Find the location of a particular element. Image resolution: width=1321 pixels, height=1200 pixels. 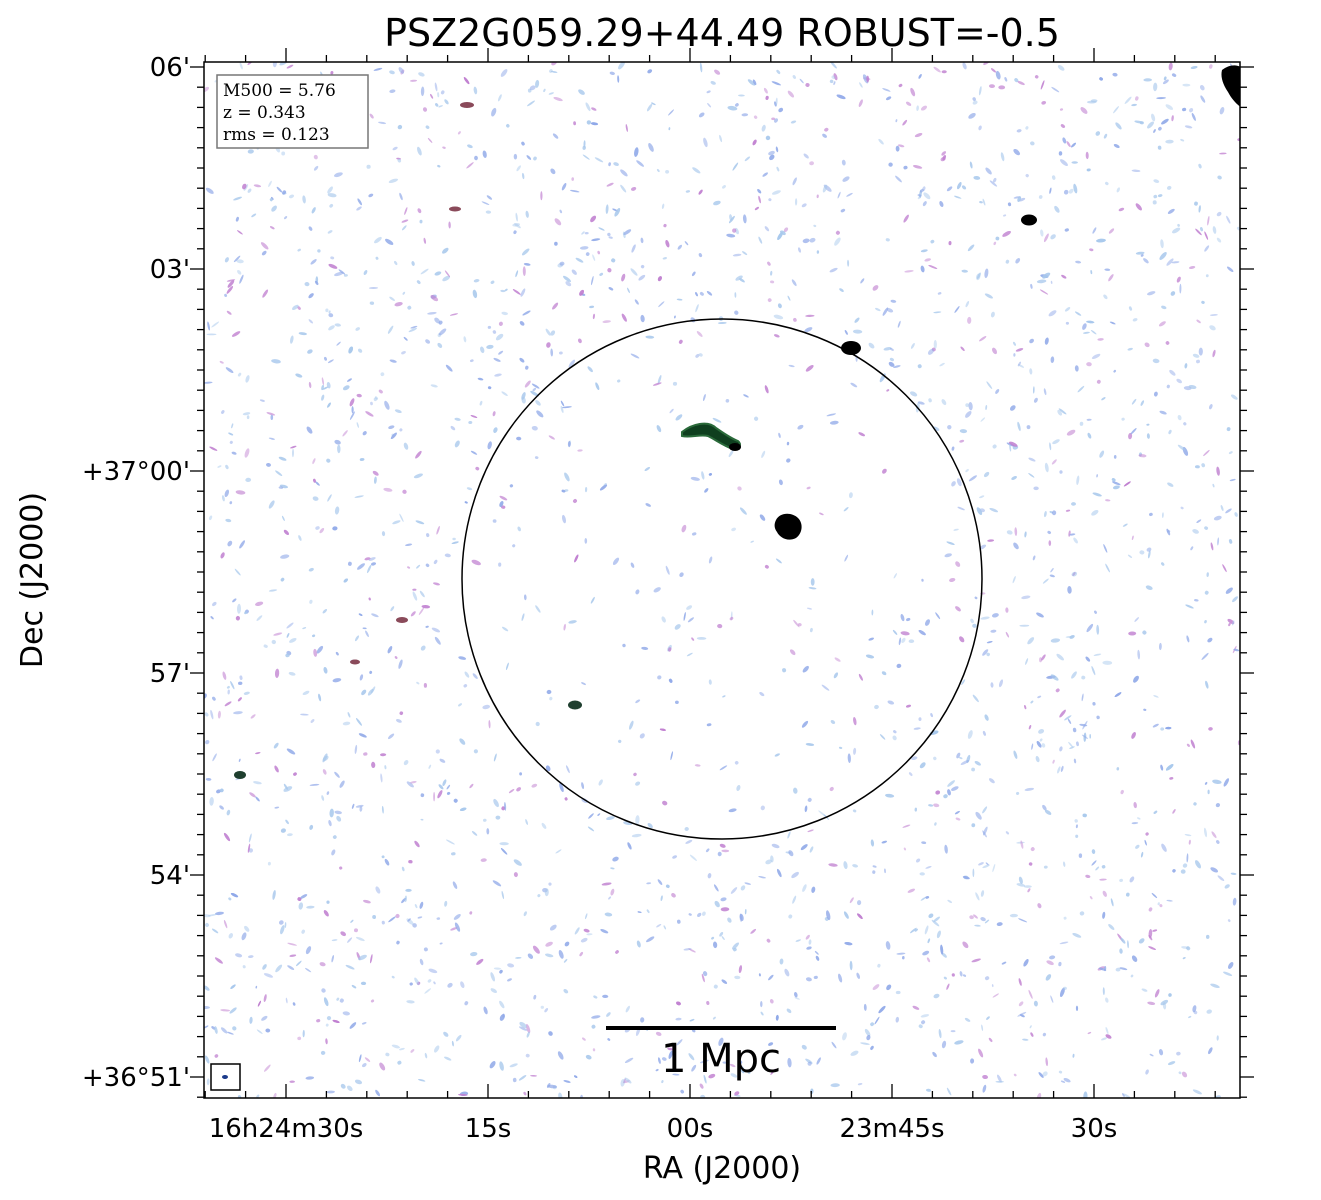

info-legend: M500 = 5.76 z = 0.343 rms = 0.123 is located at coordinates (292, 111).